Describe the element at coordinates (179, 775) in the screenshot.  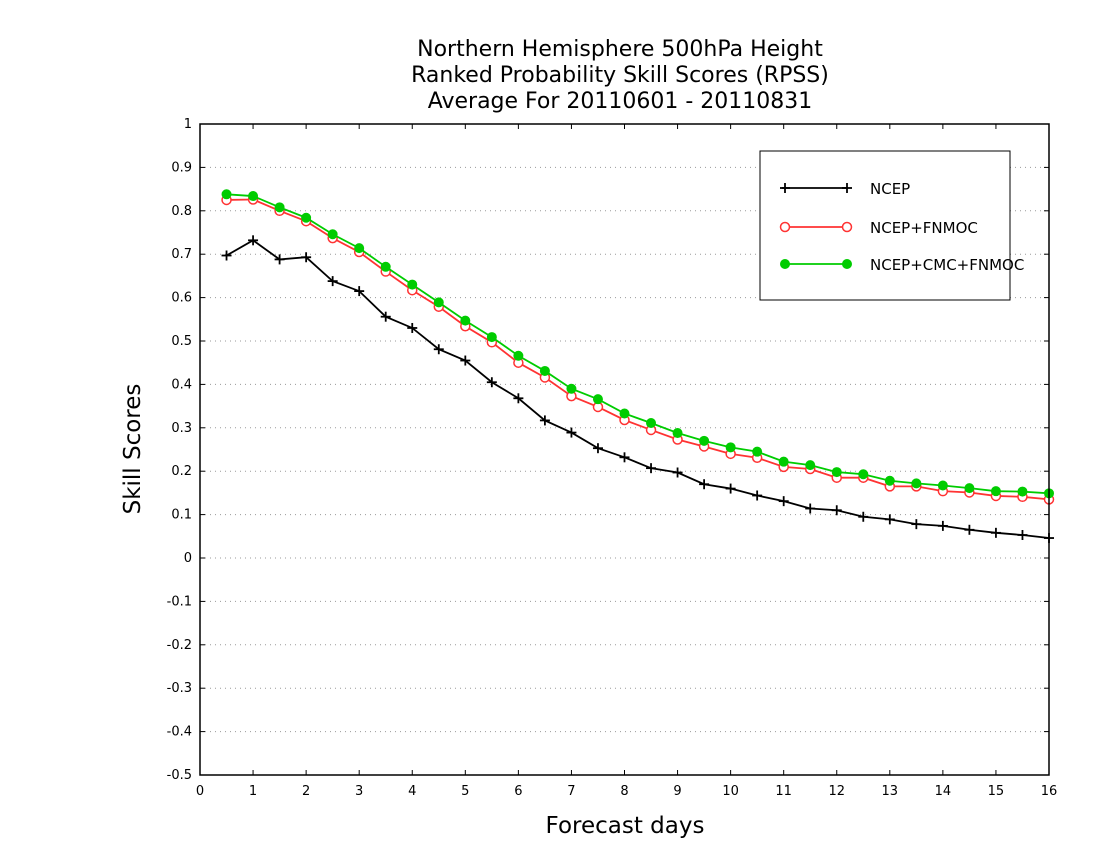
I see `y-tick-label: -0.5` at that location.